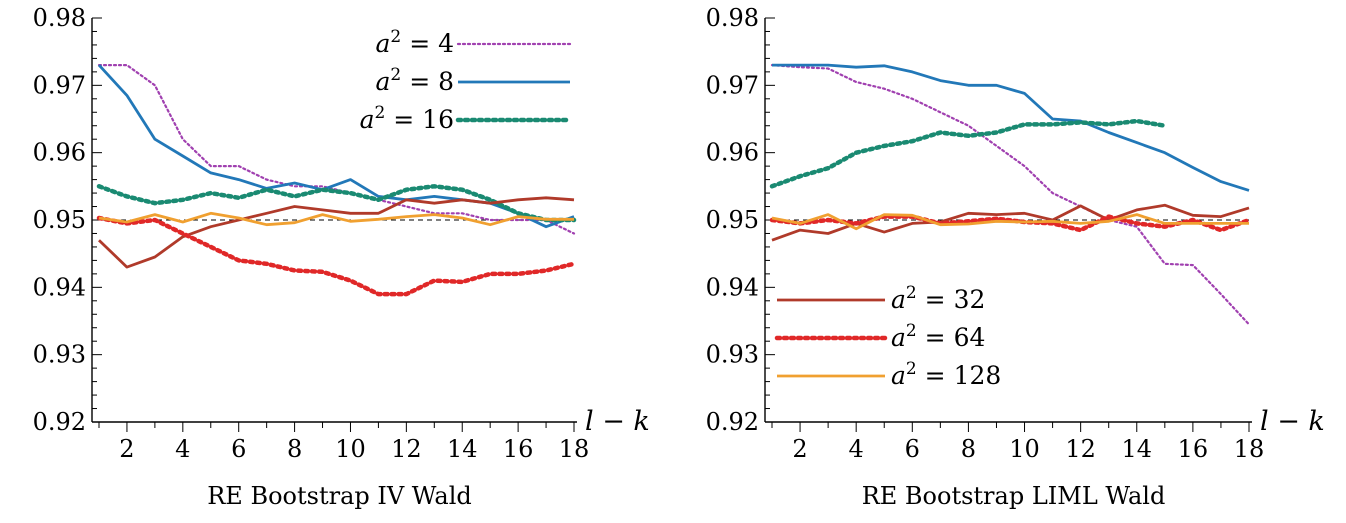 Image resolution: width=1346 pixels, height=523 pixels. Describe the element at coordinates (415, 80) in the screenshot. I see `legend-label-a-2-8: a2 = 8` at that location.